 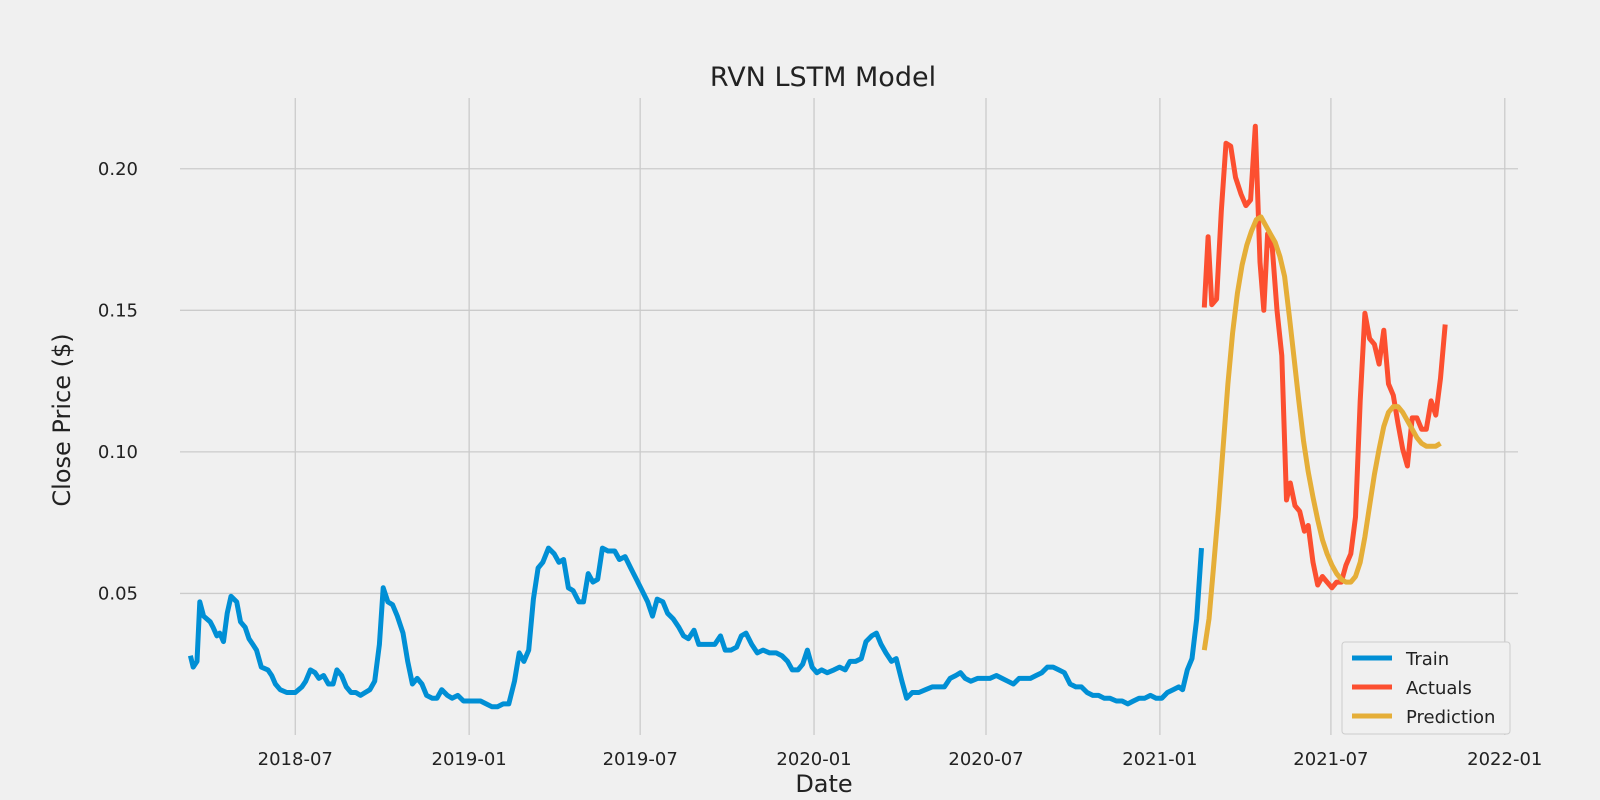 I want to click on series-line-prediction, so click(x=1321, y=432).